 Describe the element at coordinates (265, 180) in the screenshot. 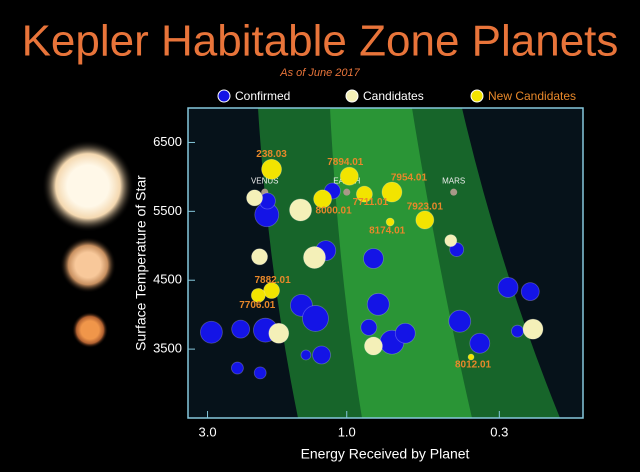

I see `reference-label: VENUS` at that location.